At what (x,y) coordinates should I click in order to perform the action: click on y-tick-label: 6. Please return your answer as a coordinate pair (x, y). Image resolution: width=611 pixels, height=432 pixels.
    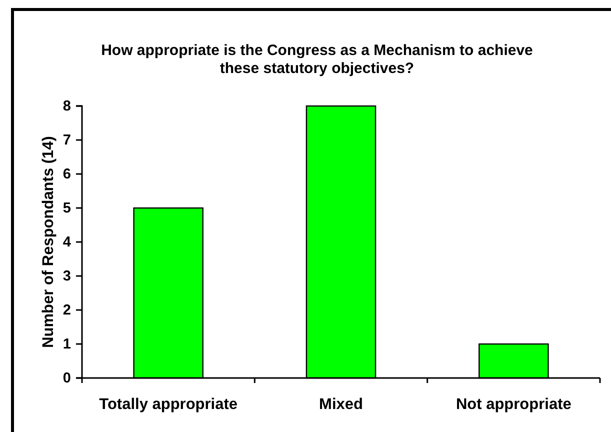
    Looking at the image, I should click on (66, 174).